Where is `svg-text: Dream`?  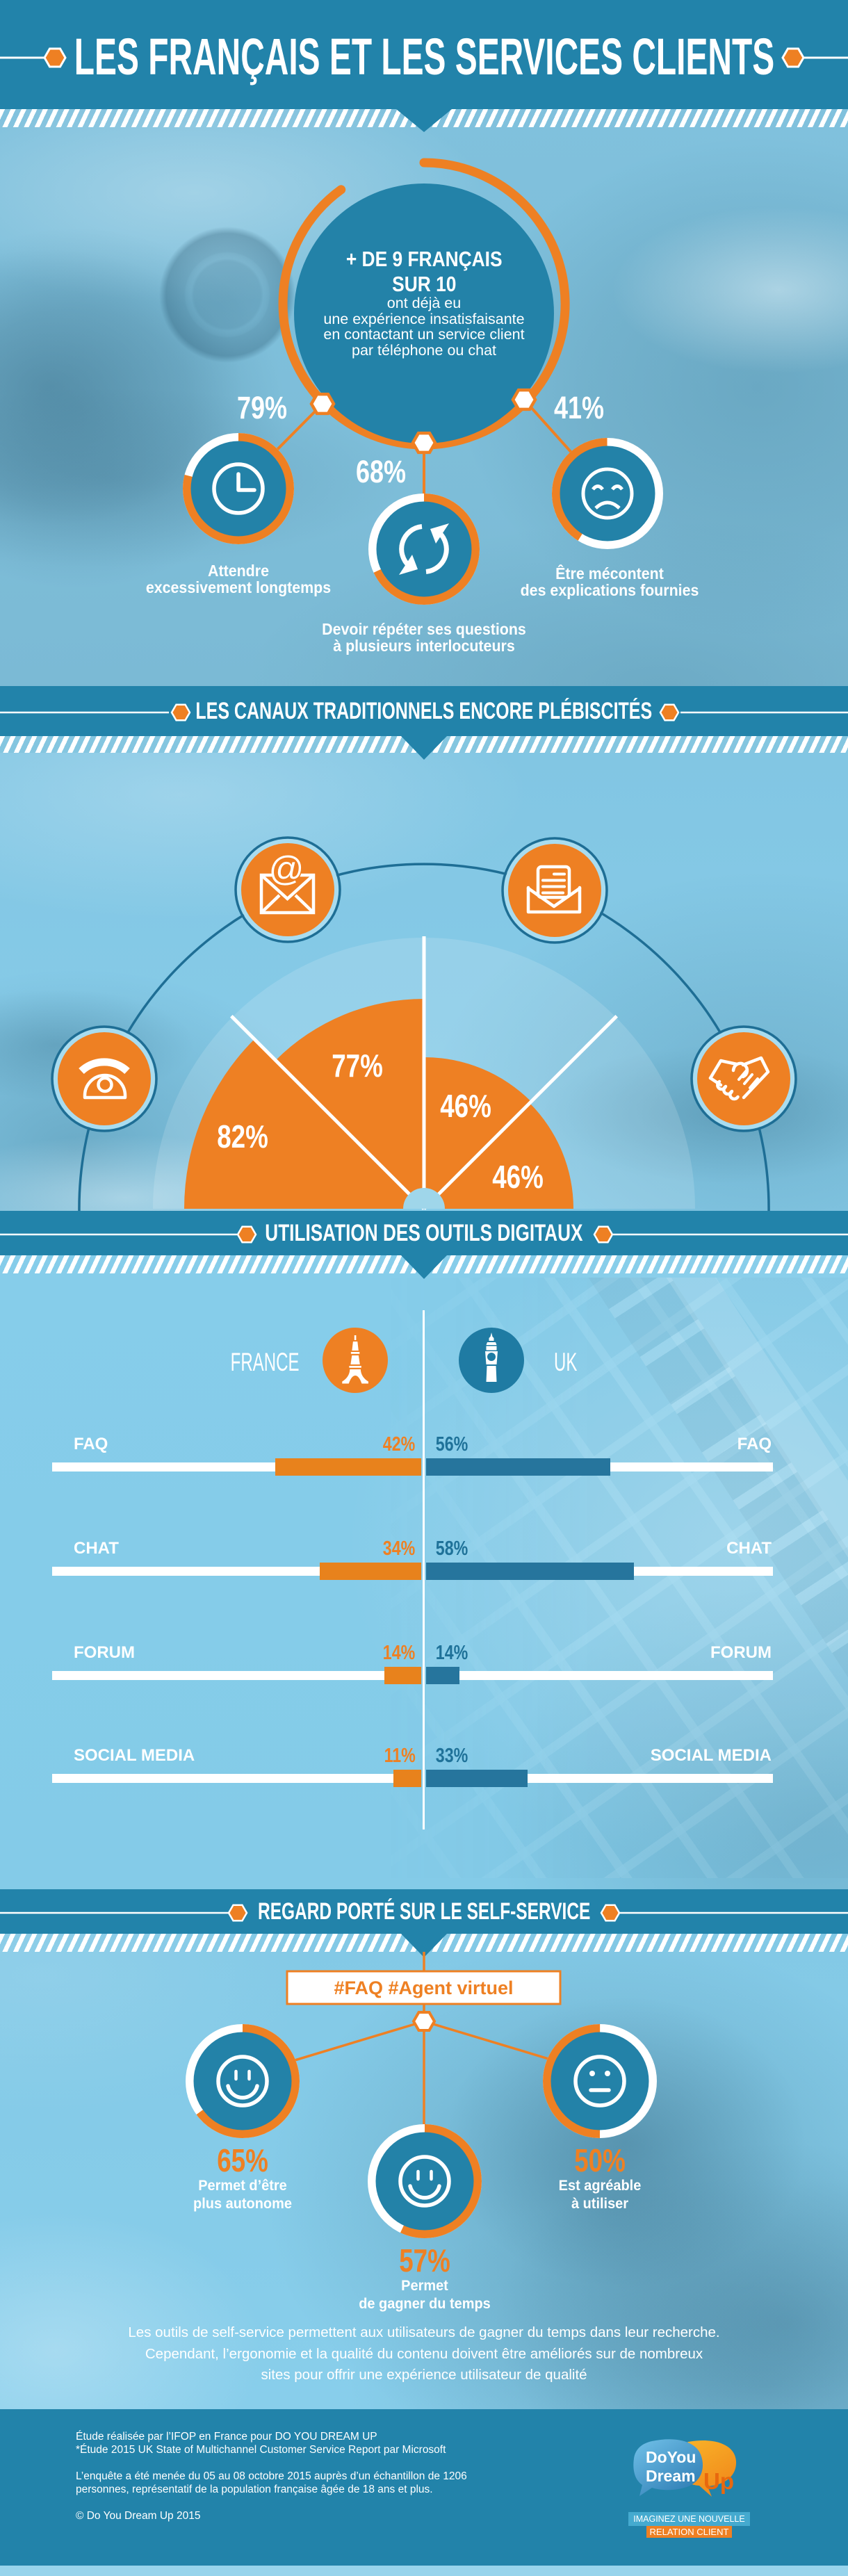 svg-text: Dream is located at coordinates (671, 2476).